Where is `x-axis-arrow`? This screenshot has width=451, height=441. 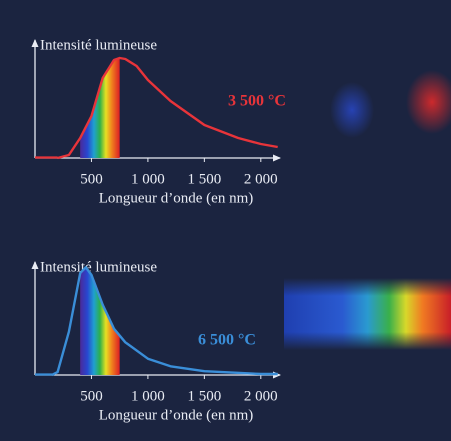 x-axis-arrow is located at coordinates (277, 158).